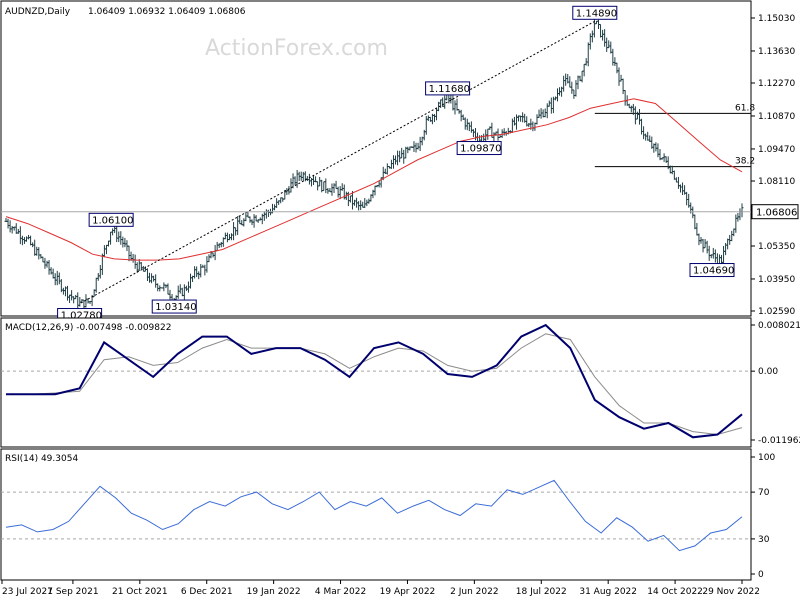 Image resolution: width=800 pixels, height=600 pixels. I want to click on rsi-tick-label: 30, so click(764, 540).